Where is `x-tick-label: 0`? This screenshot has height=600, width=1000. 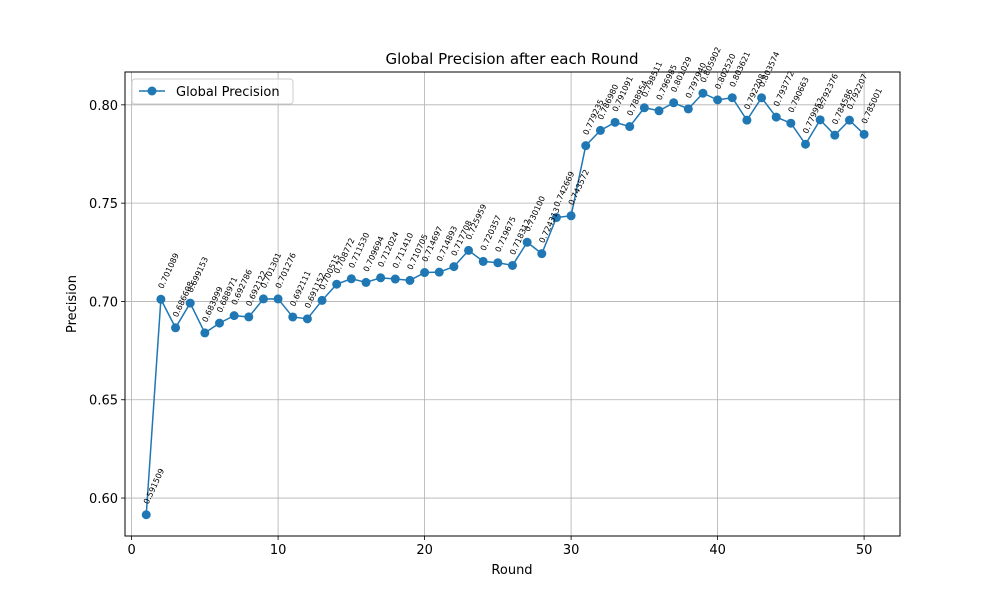 x-tick-label: 0 is located at coordinates (131, 550).